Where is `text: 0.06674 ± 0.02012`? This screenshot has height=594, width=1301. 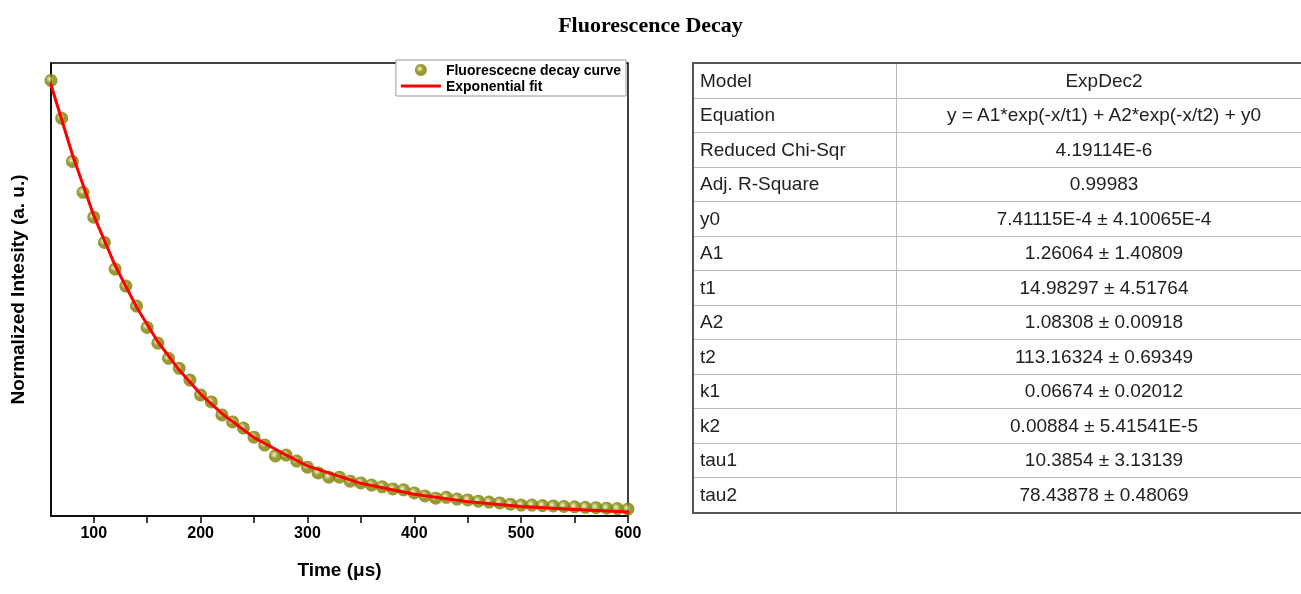 text: 0.06674 ± 0.02012 is located at coordinates (1098, 391).